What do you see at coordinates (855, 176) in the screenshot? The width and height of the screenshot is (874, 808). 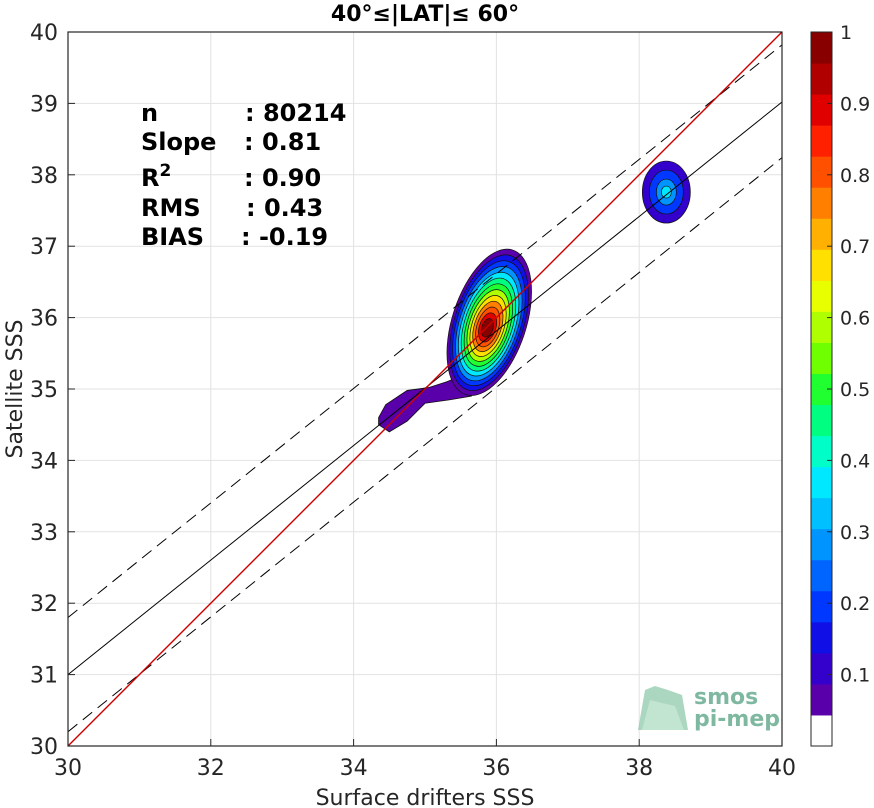 I see `colorbar-tick-label: 0.8` at bounding box center [855, 176].